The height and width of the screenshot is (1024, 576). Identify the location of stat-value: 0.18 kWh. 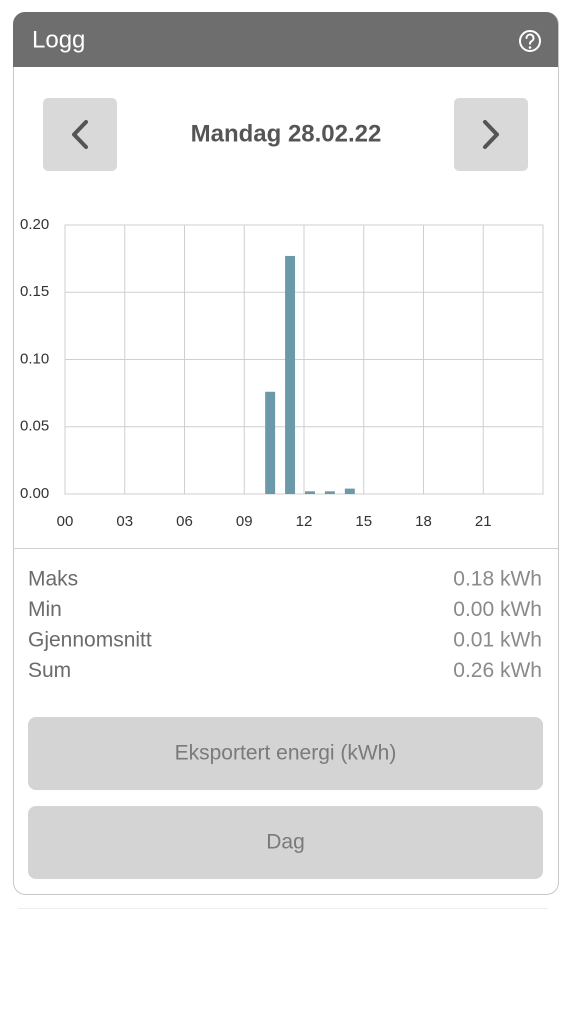
(497, 579).